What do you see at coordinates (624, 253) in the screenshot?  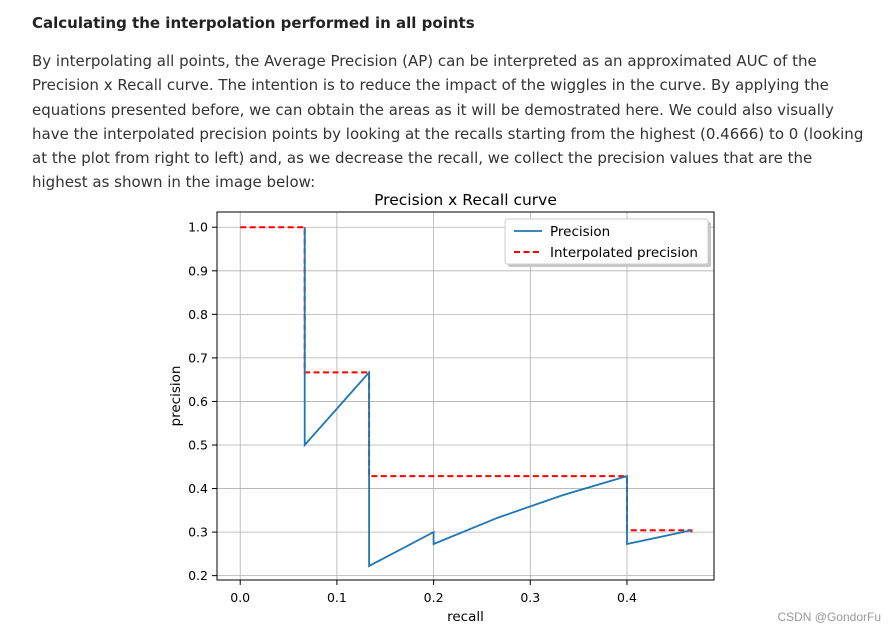 I see `legend-label-interpolated: Interpolated precision` at bounding box center [624, 253].